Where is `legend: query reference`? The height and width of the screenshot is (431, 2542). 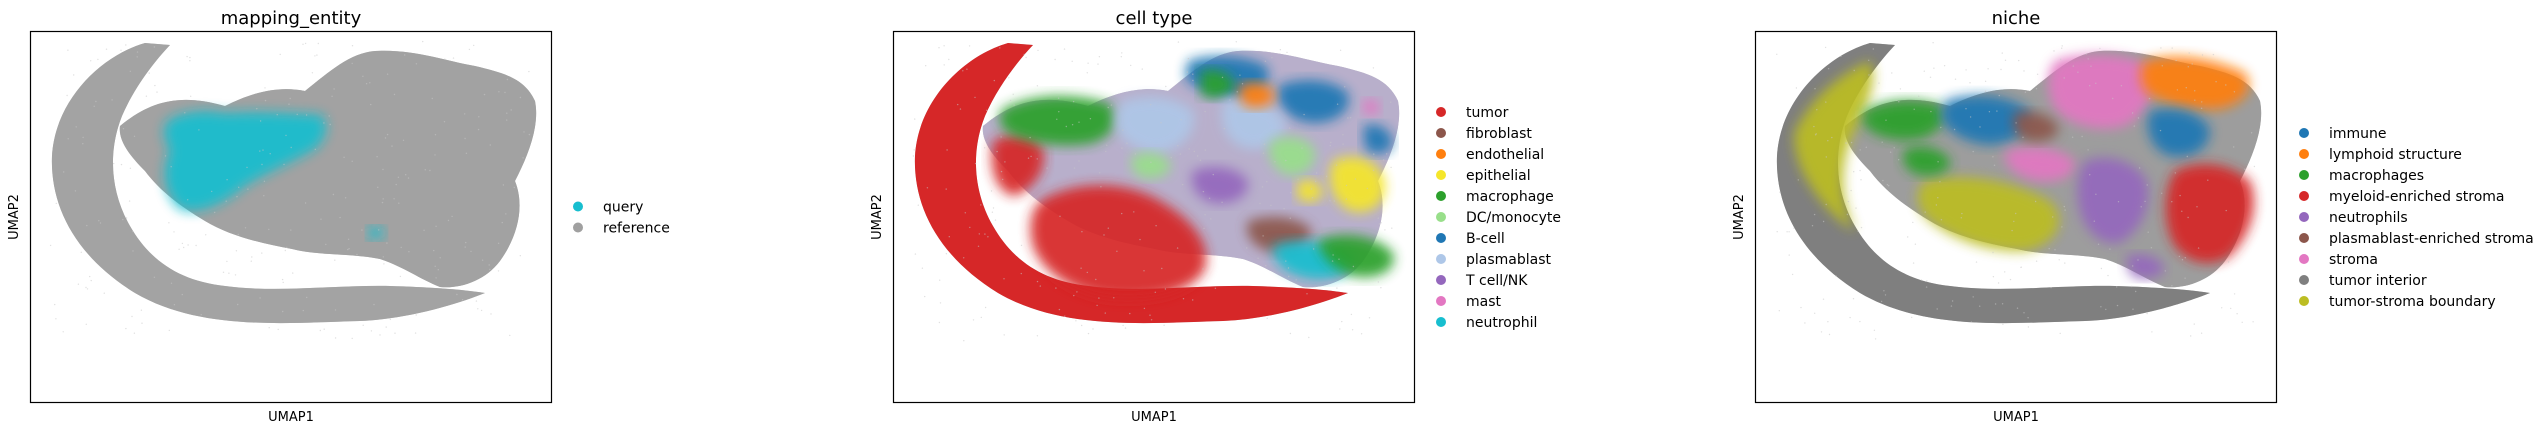
legend: query reference is located at coordinates (621, 218).